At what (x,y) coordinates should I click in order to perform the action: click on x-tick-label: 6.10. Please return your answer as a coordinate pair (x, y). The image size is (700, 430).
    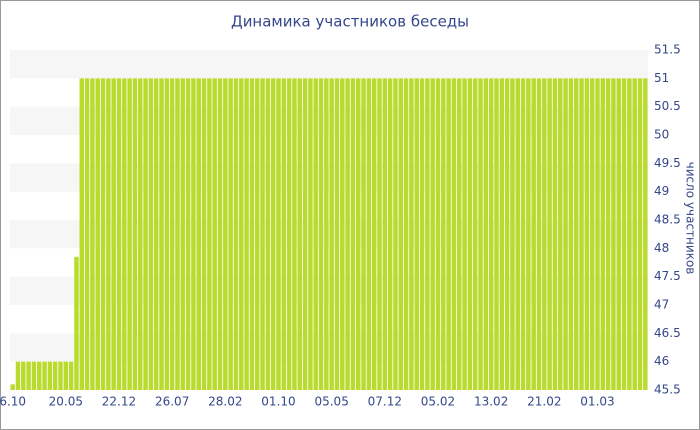
    Looking at the image, I should click on (13, 402).